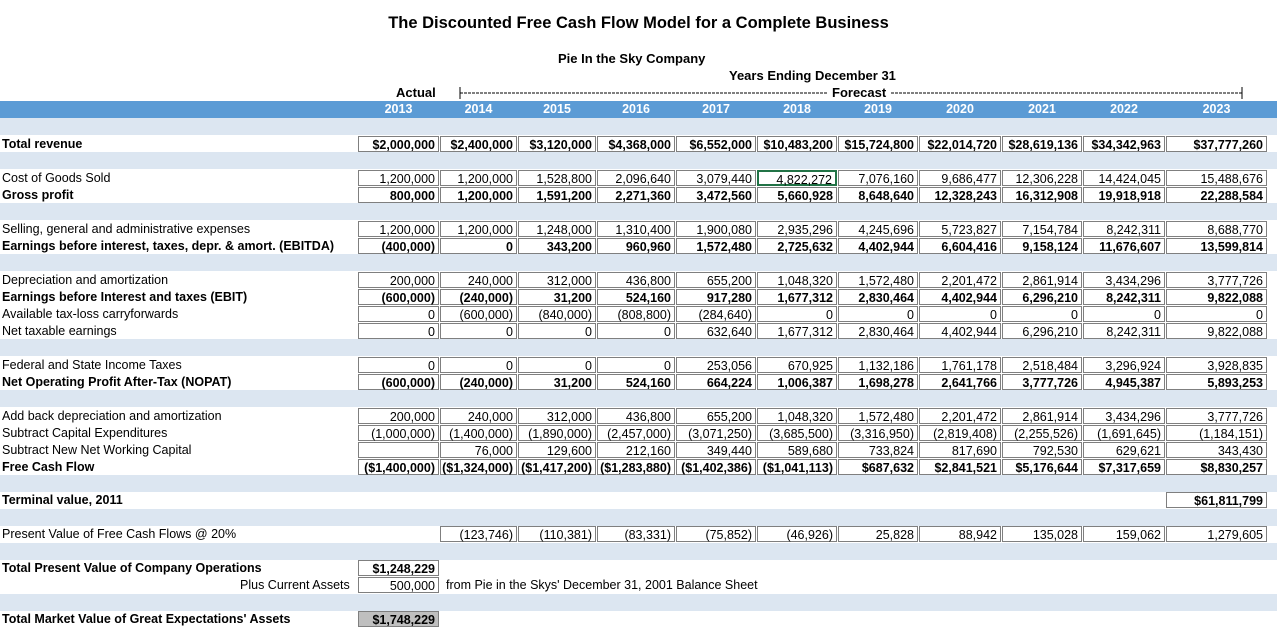 This screenshot has width=1277, height=635. I want to click on table-cell: 1,698,278, so click(878, 382).